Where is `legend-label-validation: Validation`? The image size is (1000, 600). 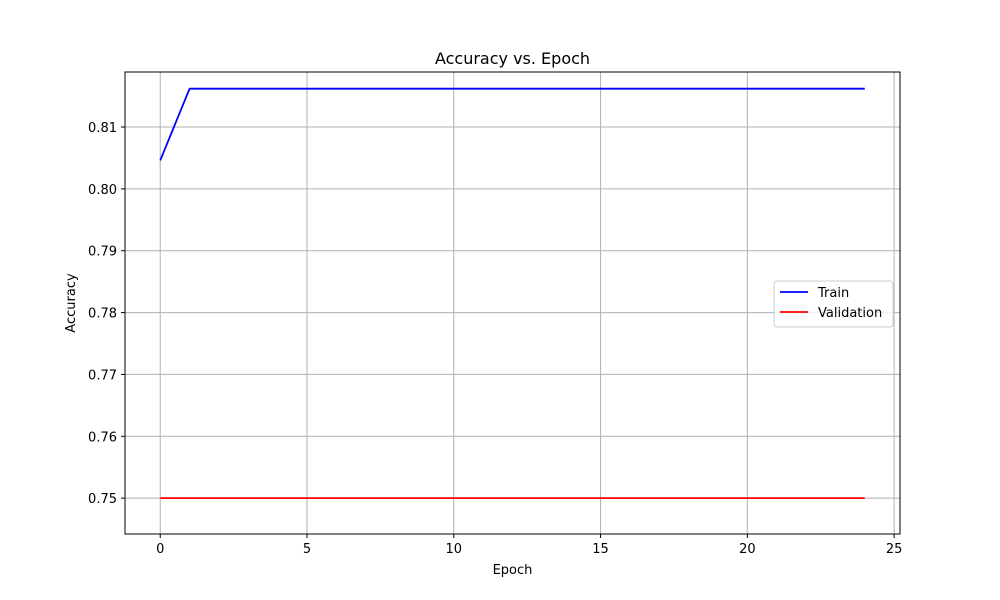 legend-label-validation: Validation is located at coordinates (850, 313).